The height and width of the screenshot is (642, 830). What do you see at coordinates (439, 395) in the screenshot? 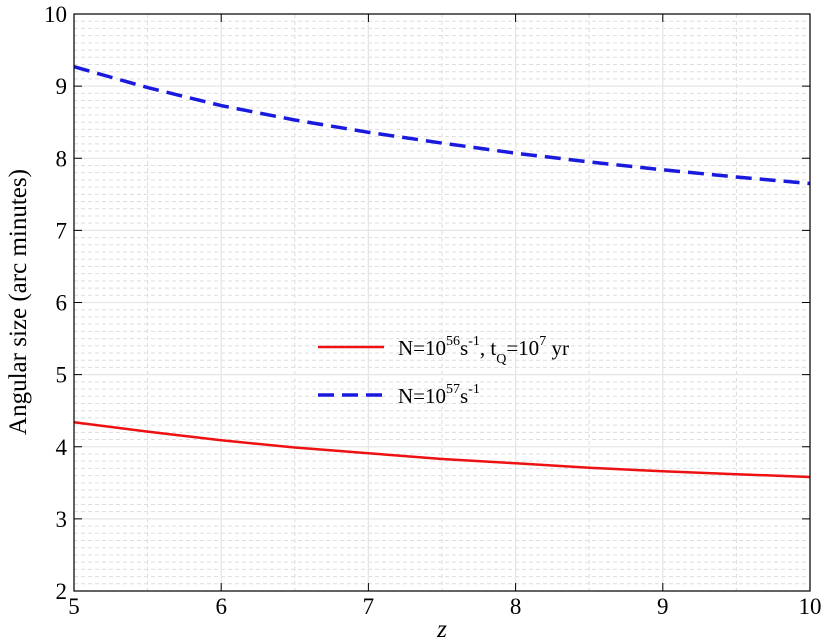
I see `legend-label-blue: N=1057s-1` at bounding box center [439, 395].